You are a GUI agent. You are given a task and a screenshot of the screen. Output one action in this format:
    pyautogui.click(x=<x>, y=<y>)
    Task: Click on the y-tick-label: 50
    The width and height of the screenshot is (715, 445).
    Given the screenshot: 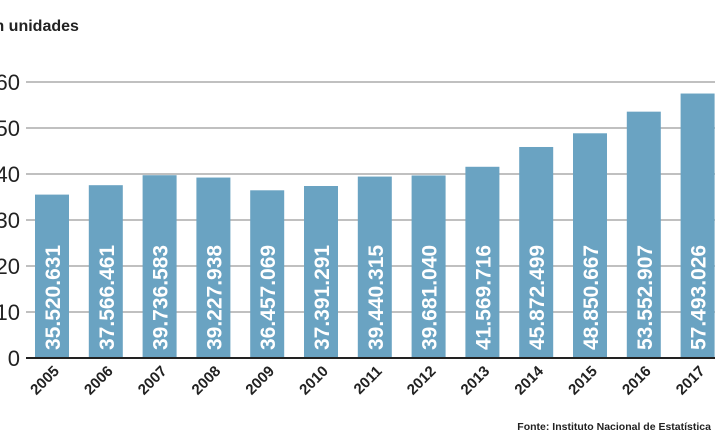 What is the action you would take?
    pyautogui.click(x=10, y=128)
    